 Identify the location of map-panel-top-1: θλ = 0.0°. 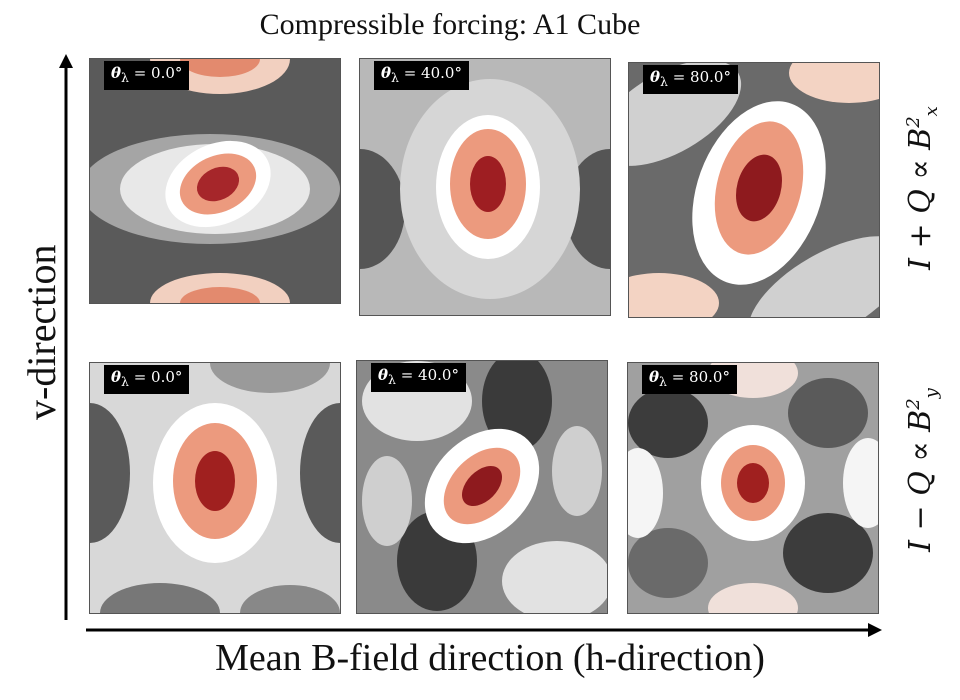
(215, 181).